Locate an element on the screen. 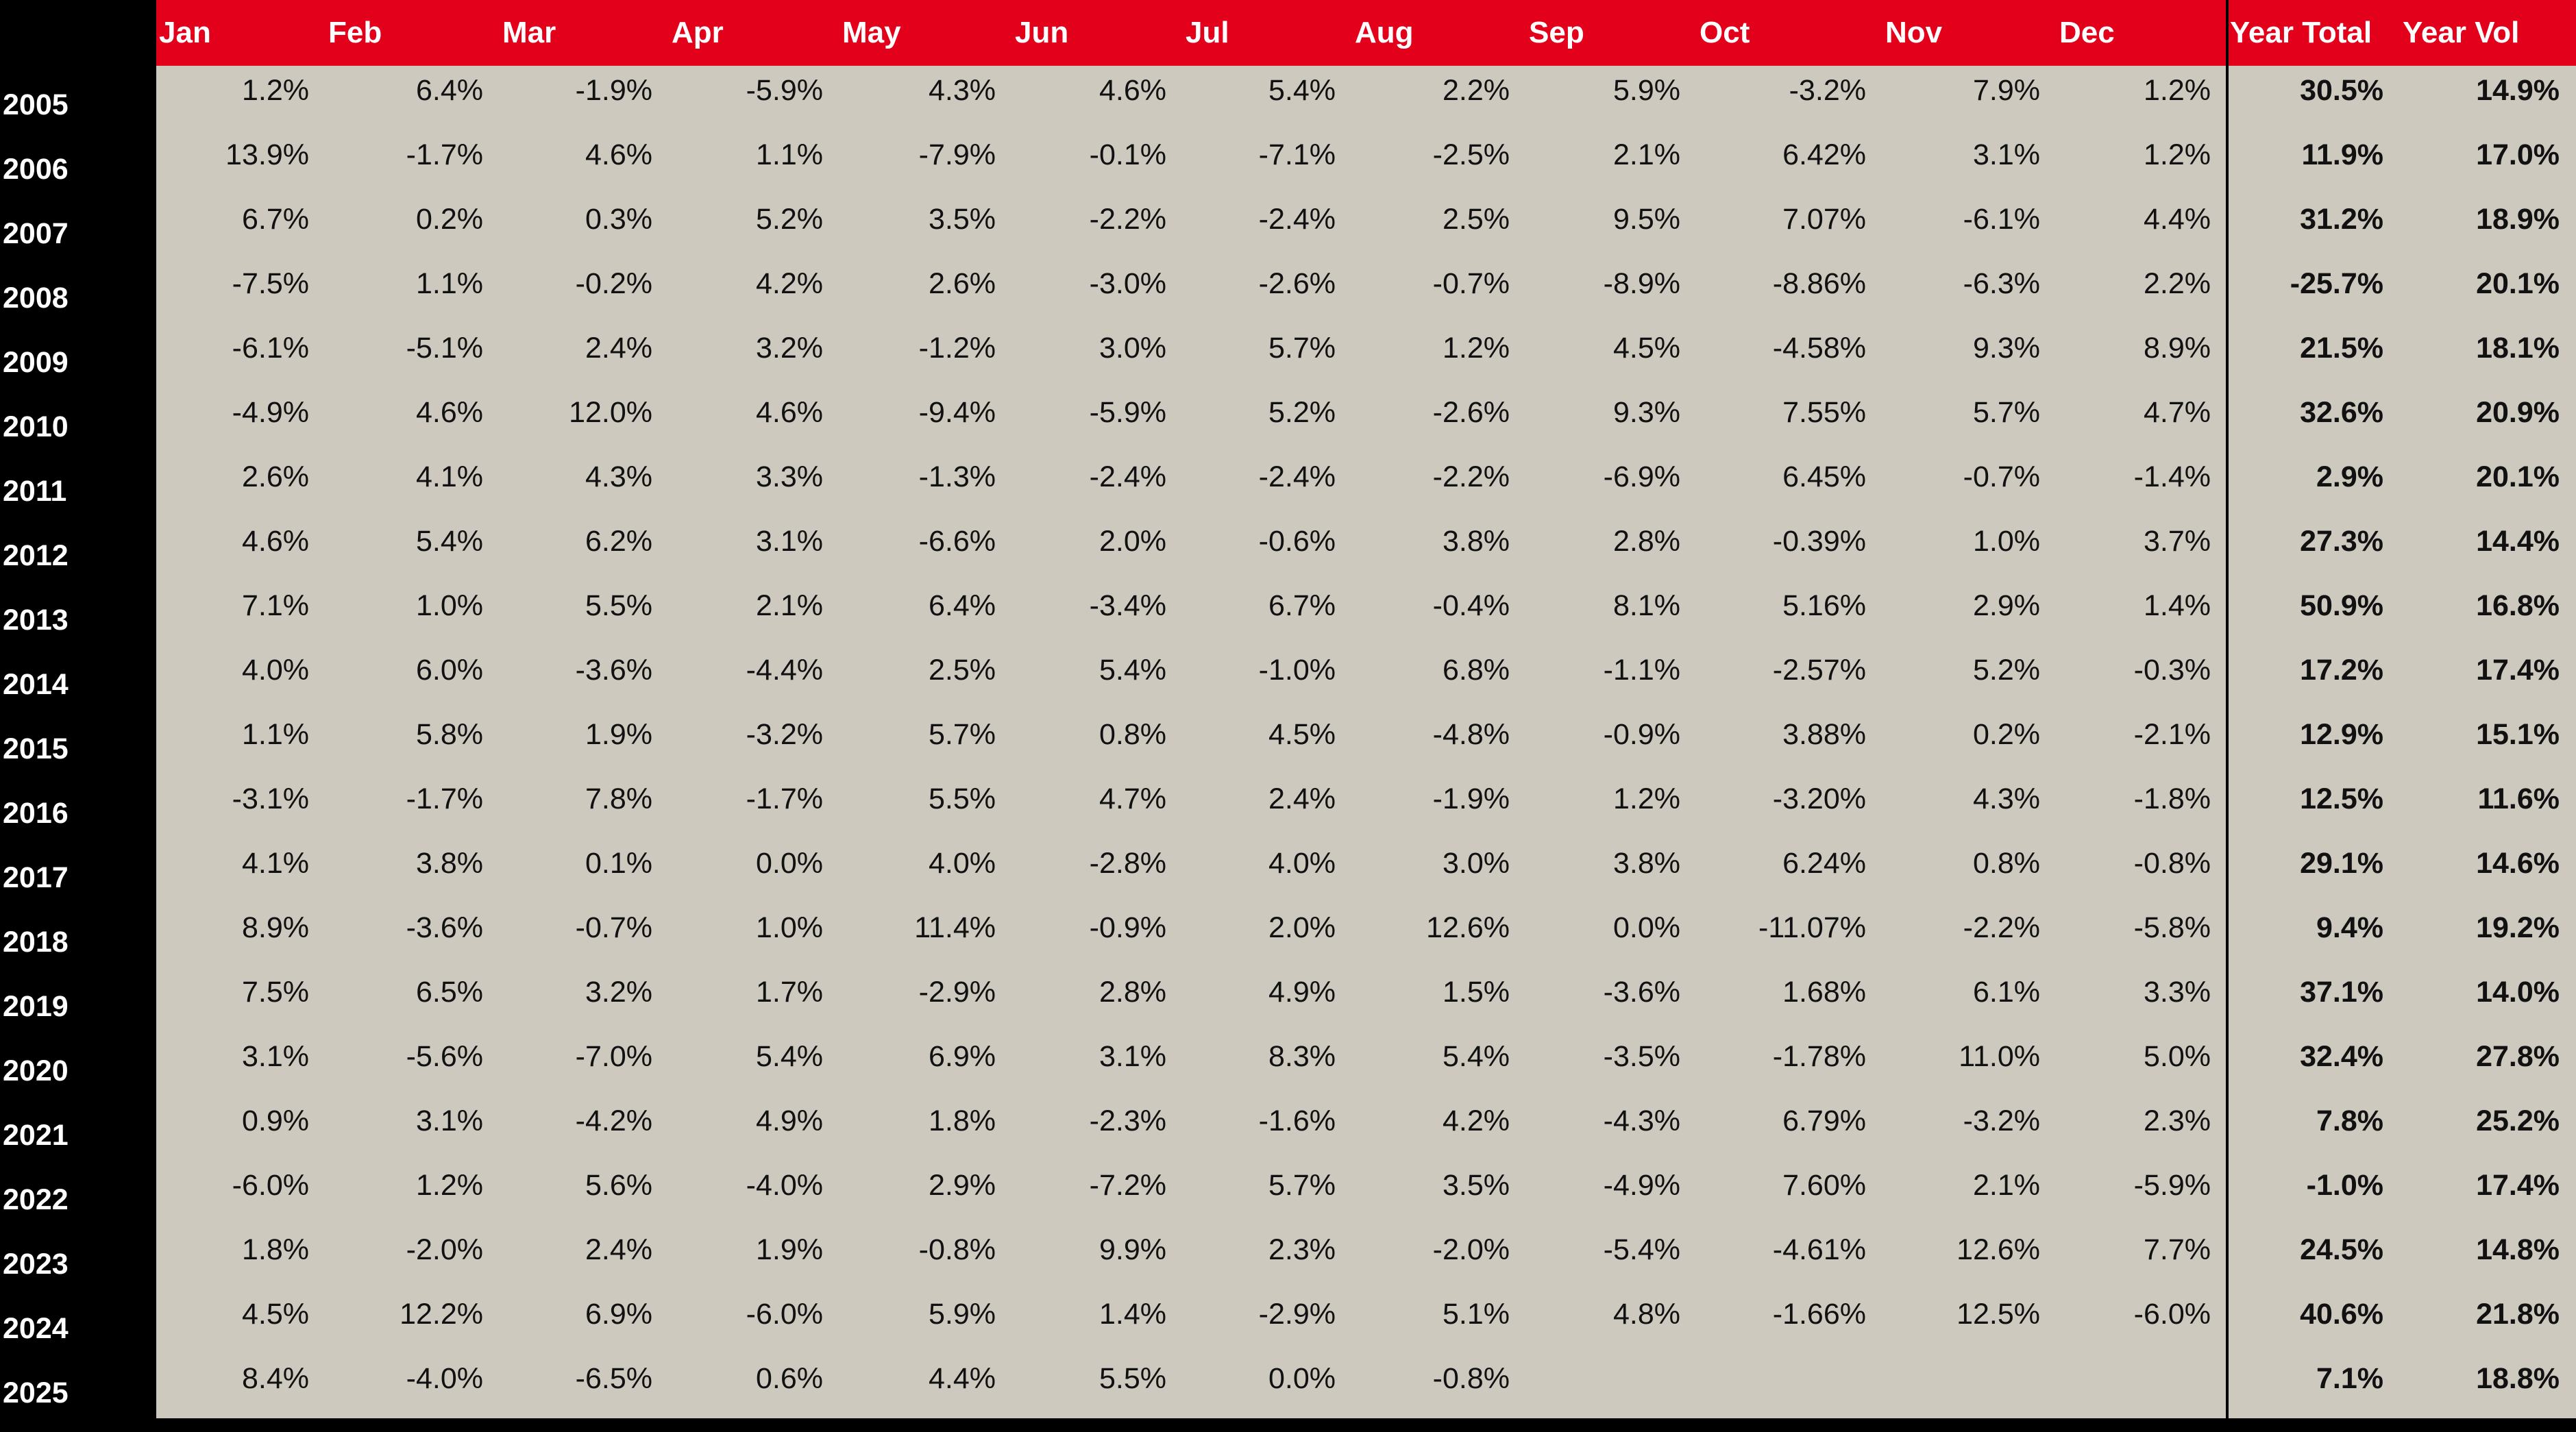 The width and height of the screenshot is (2576, 1432). return-cell: 5.4% is located at coordinates (789, 1056).